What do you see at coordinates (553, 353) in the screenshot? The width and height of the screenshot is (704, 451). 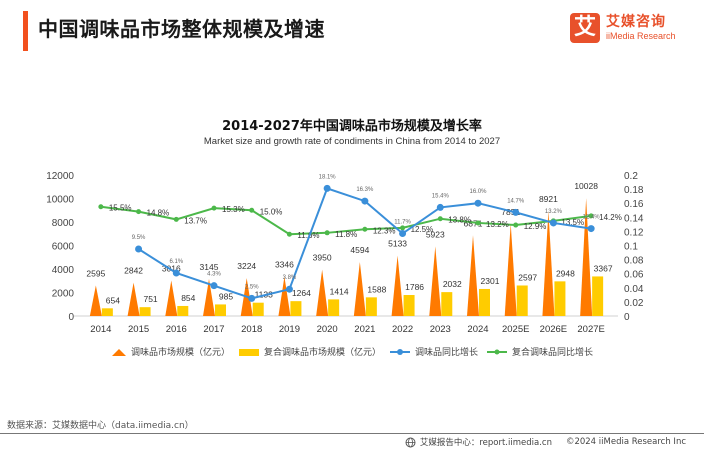 I see `legend-label: 复合调味品同比增长` at bounding box center [553, 353].